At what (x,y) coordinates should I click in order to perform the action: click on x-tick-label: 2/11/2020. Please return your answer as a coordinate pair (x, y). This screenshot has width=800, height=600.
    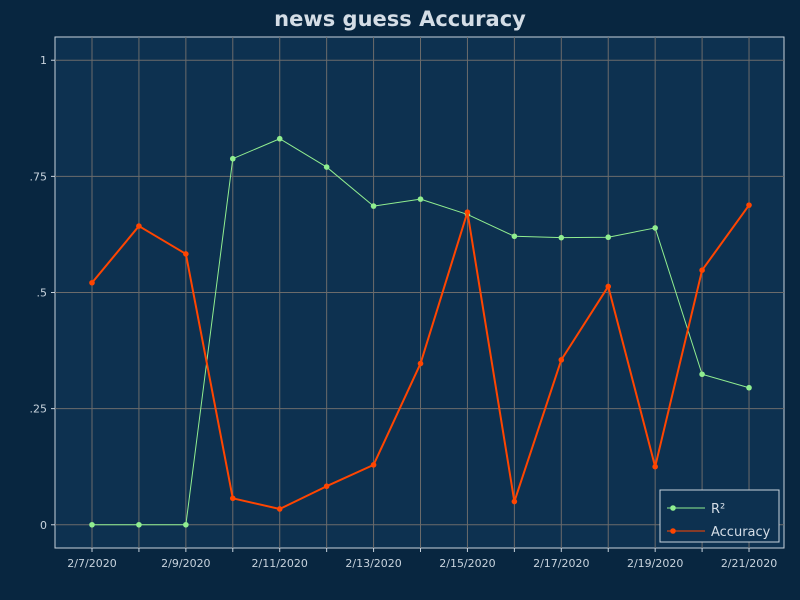
    Looking at the image, I should click on (280, 563).